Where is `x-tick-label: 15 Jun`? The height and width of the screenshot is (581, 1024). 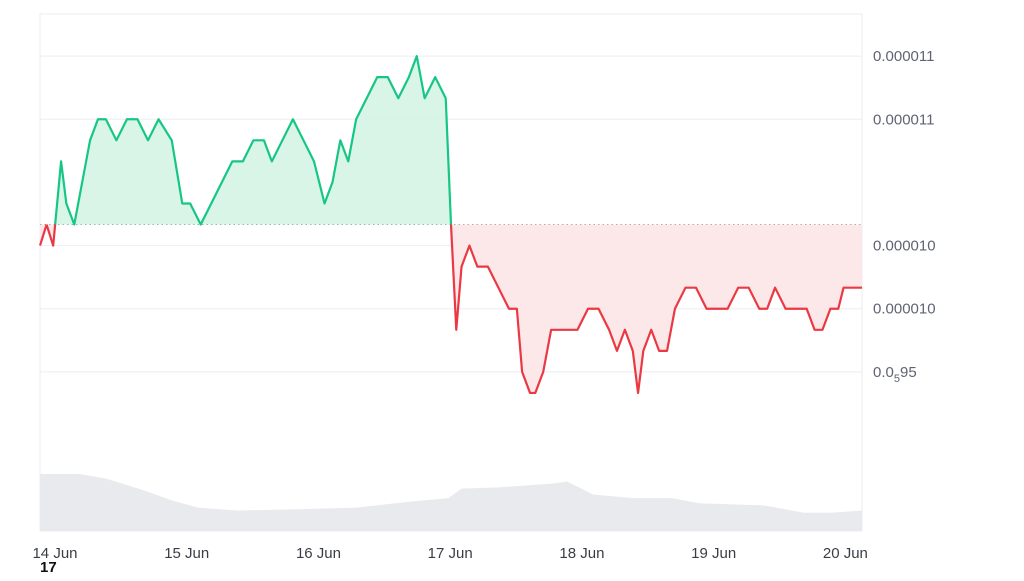
x-tick-label: 15 Jun is located at coordinates (186, 553).